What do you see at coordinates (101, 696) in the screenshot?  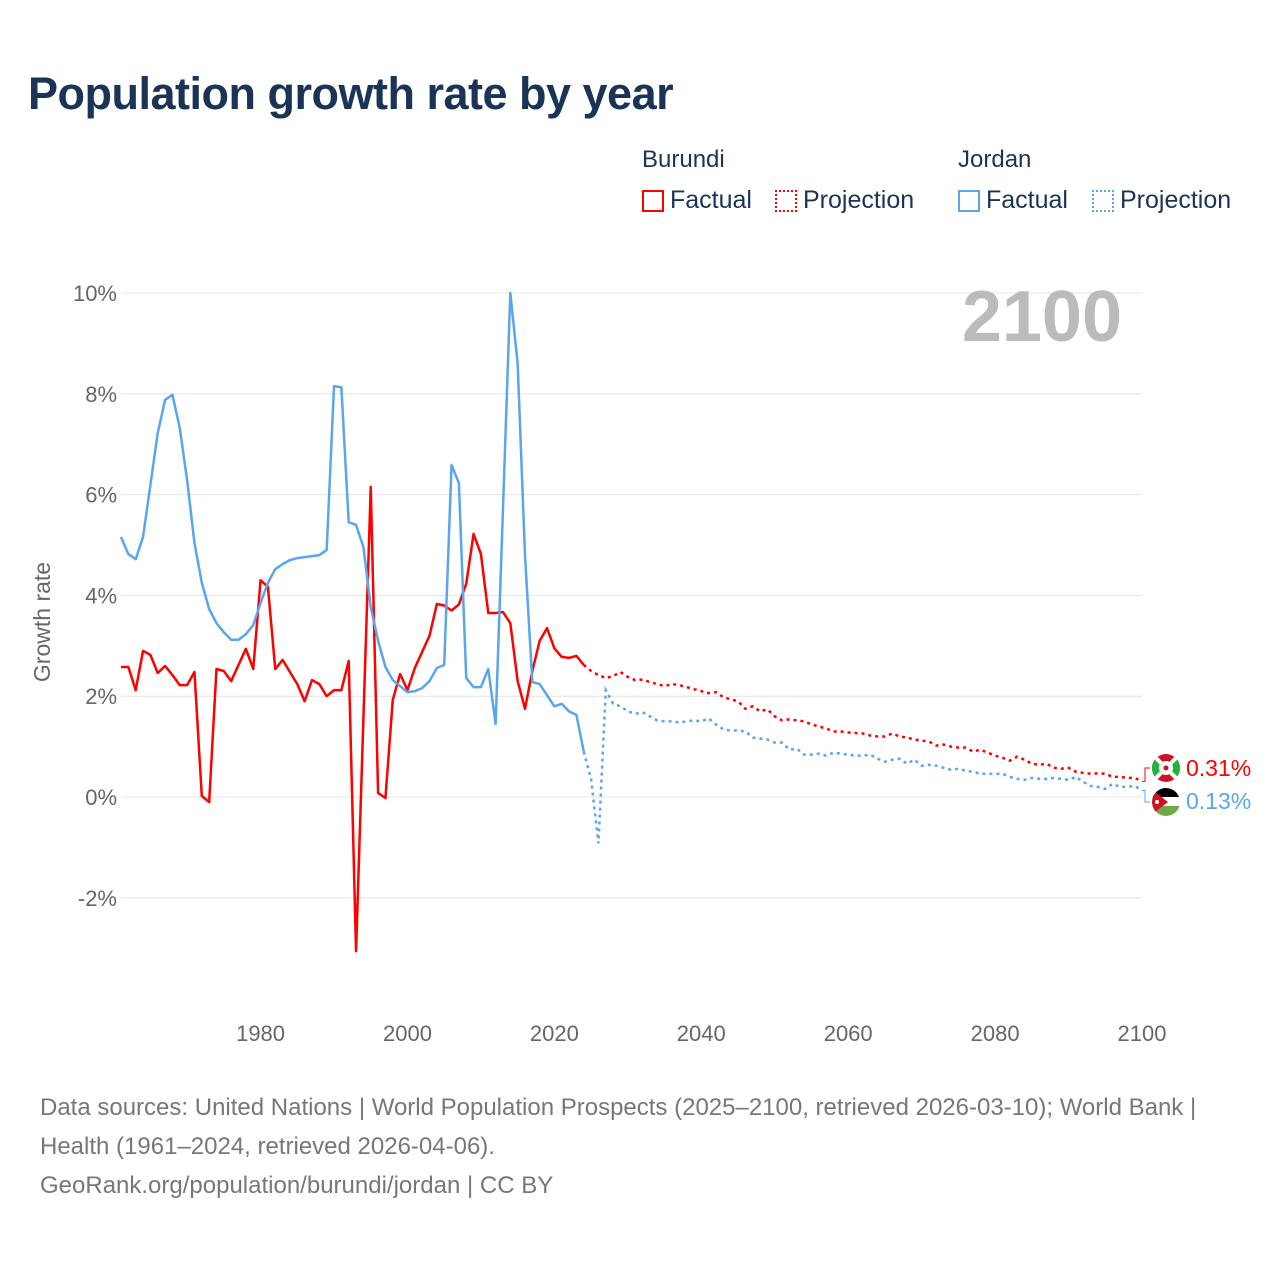 I see `y-tick-label: 2%` at bounding box center [101, 696].